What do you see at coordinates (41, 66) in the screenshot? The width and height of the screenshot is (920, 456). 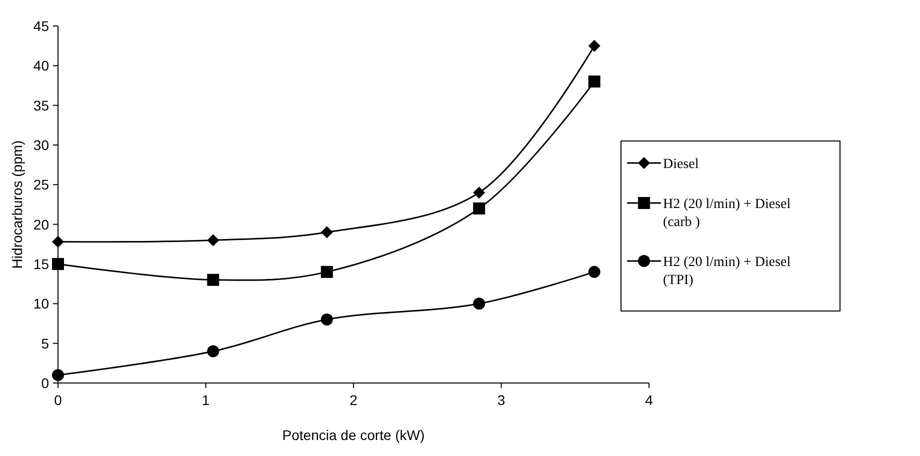 I see `y-tick-label: 40` at bounding box center [41, 66].